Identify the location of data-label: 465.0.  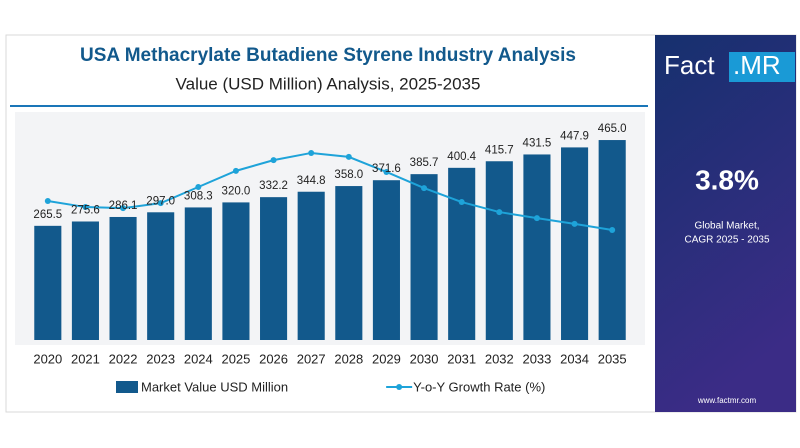
(612, 129).